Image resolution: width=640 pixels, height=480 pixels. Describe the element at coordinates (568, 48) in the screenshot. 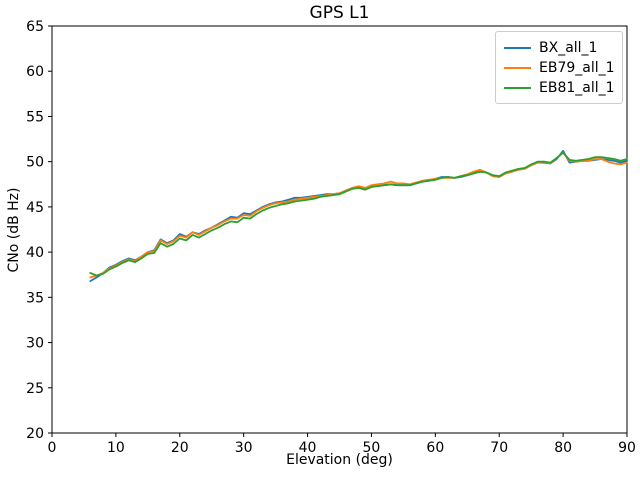

I see `legend-label: BX_all_1` at that location.